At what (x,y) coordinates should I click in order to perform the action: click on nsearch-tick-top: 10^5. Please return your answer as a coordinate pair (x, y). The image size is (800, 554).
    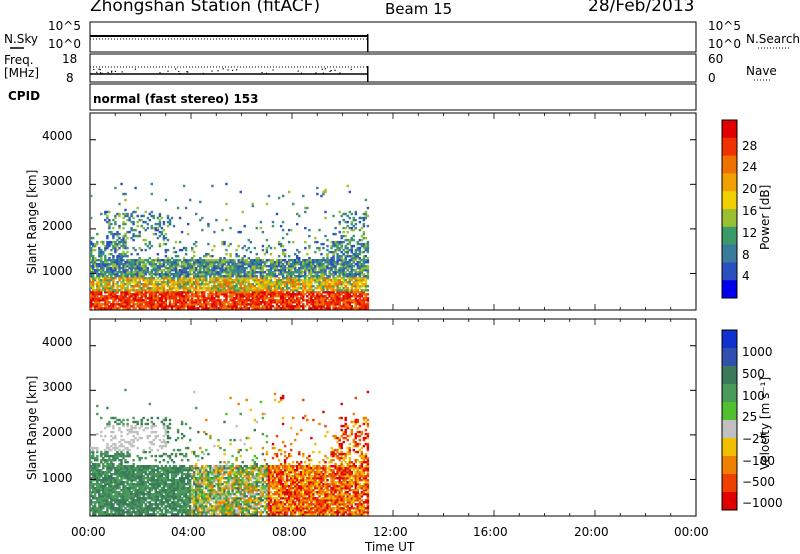
    Looking at the image, I should click on (724, 26).